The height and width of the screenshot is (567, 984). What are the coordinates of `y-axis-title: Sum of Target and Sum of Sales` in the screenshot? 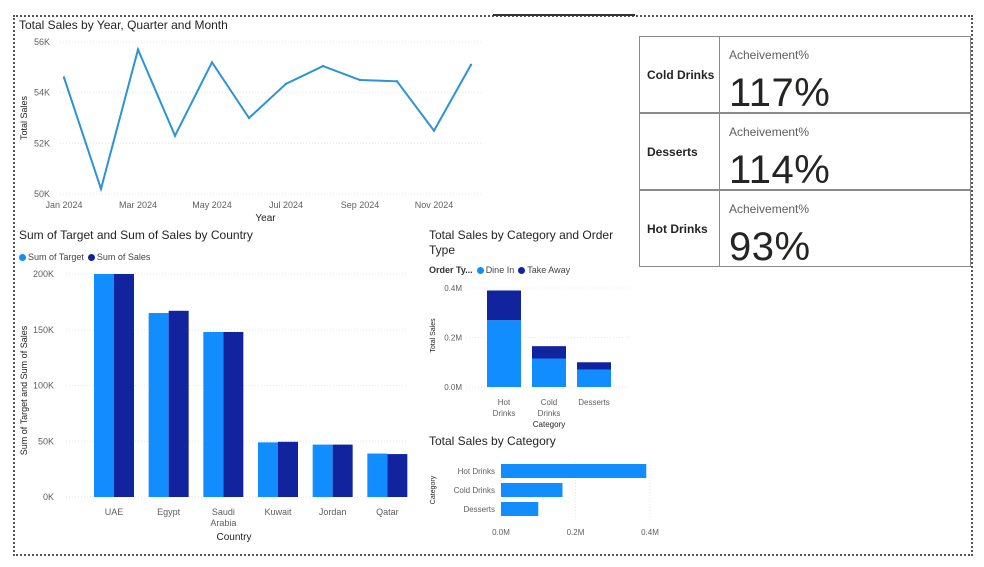 It's located at (24, 390).